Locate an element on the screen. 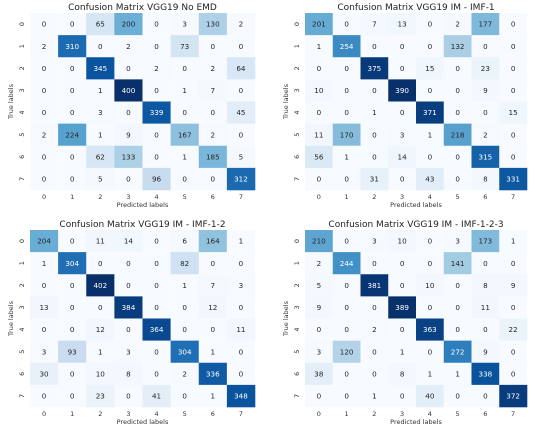 This screenshot has width=550, height=432. cell-value-label: 93 is located at coordinates (72, 351).